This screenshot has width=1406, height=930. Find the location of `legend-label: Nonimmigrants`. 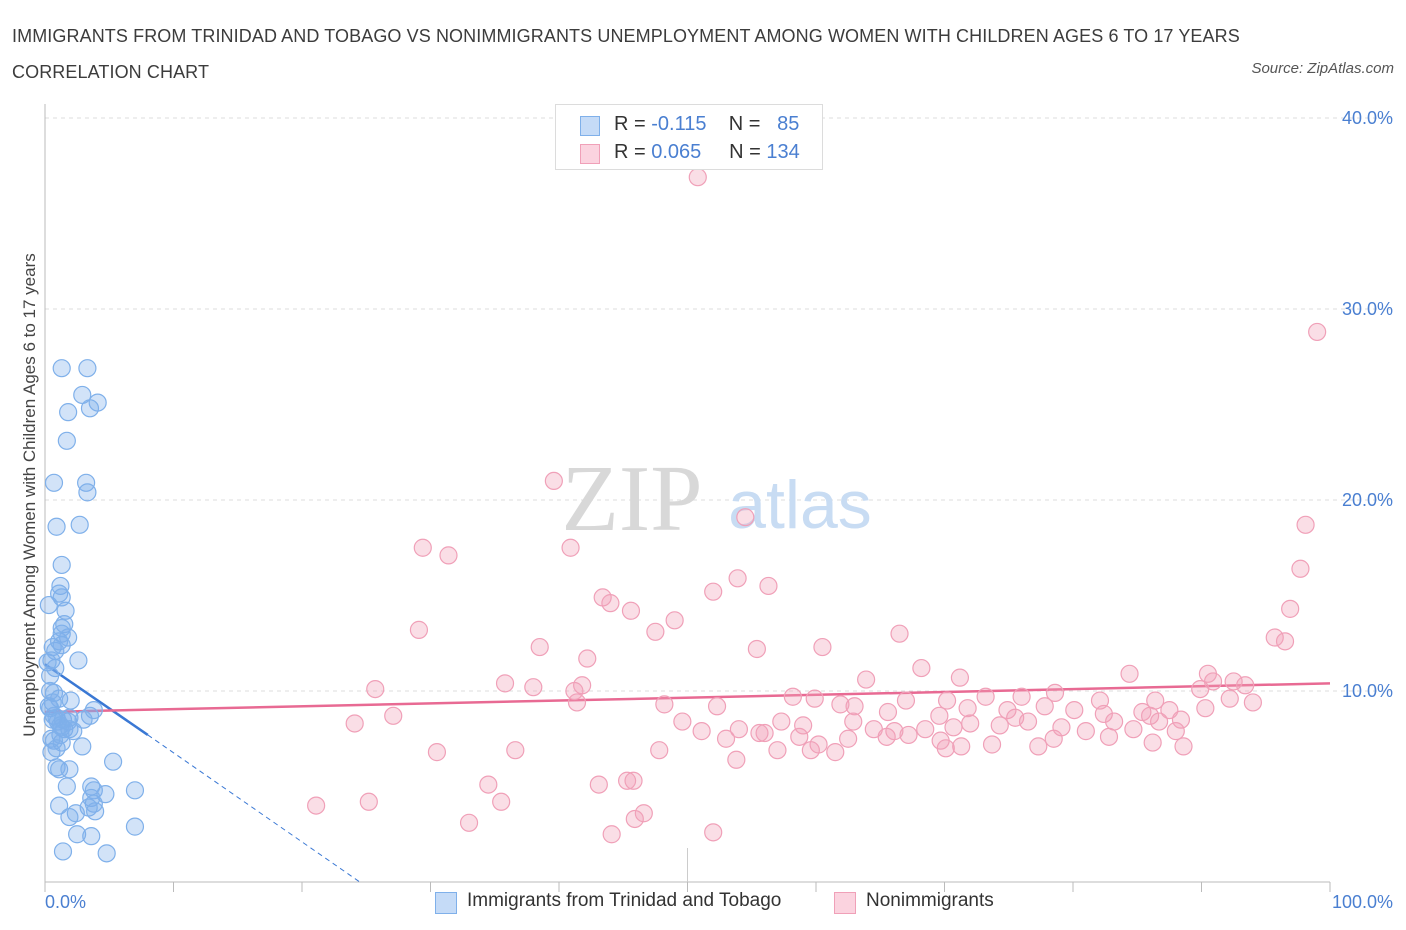

legend-label: Nonimmigrants is located at coordinates (930, 900).